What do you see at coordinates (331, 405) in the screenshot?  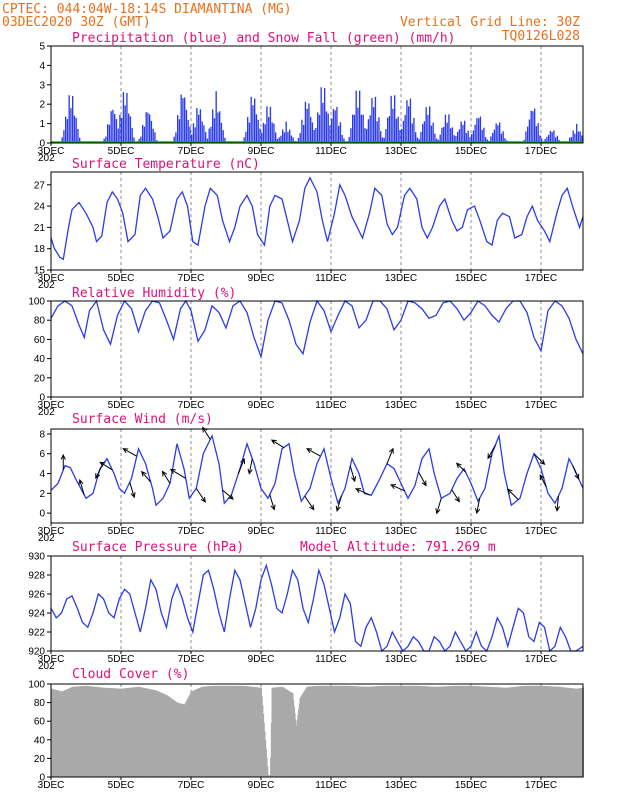 I see `humidity-xtick-label: 11DEC` at bounding box center [331, 405].